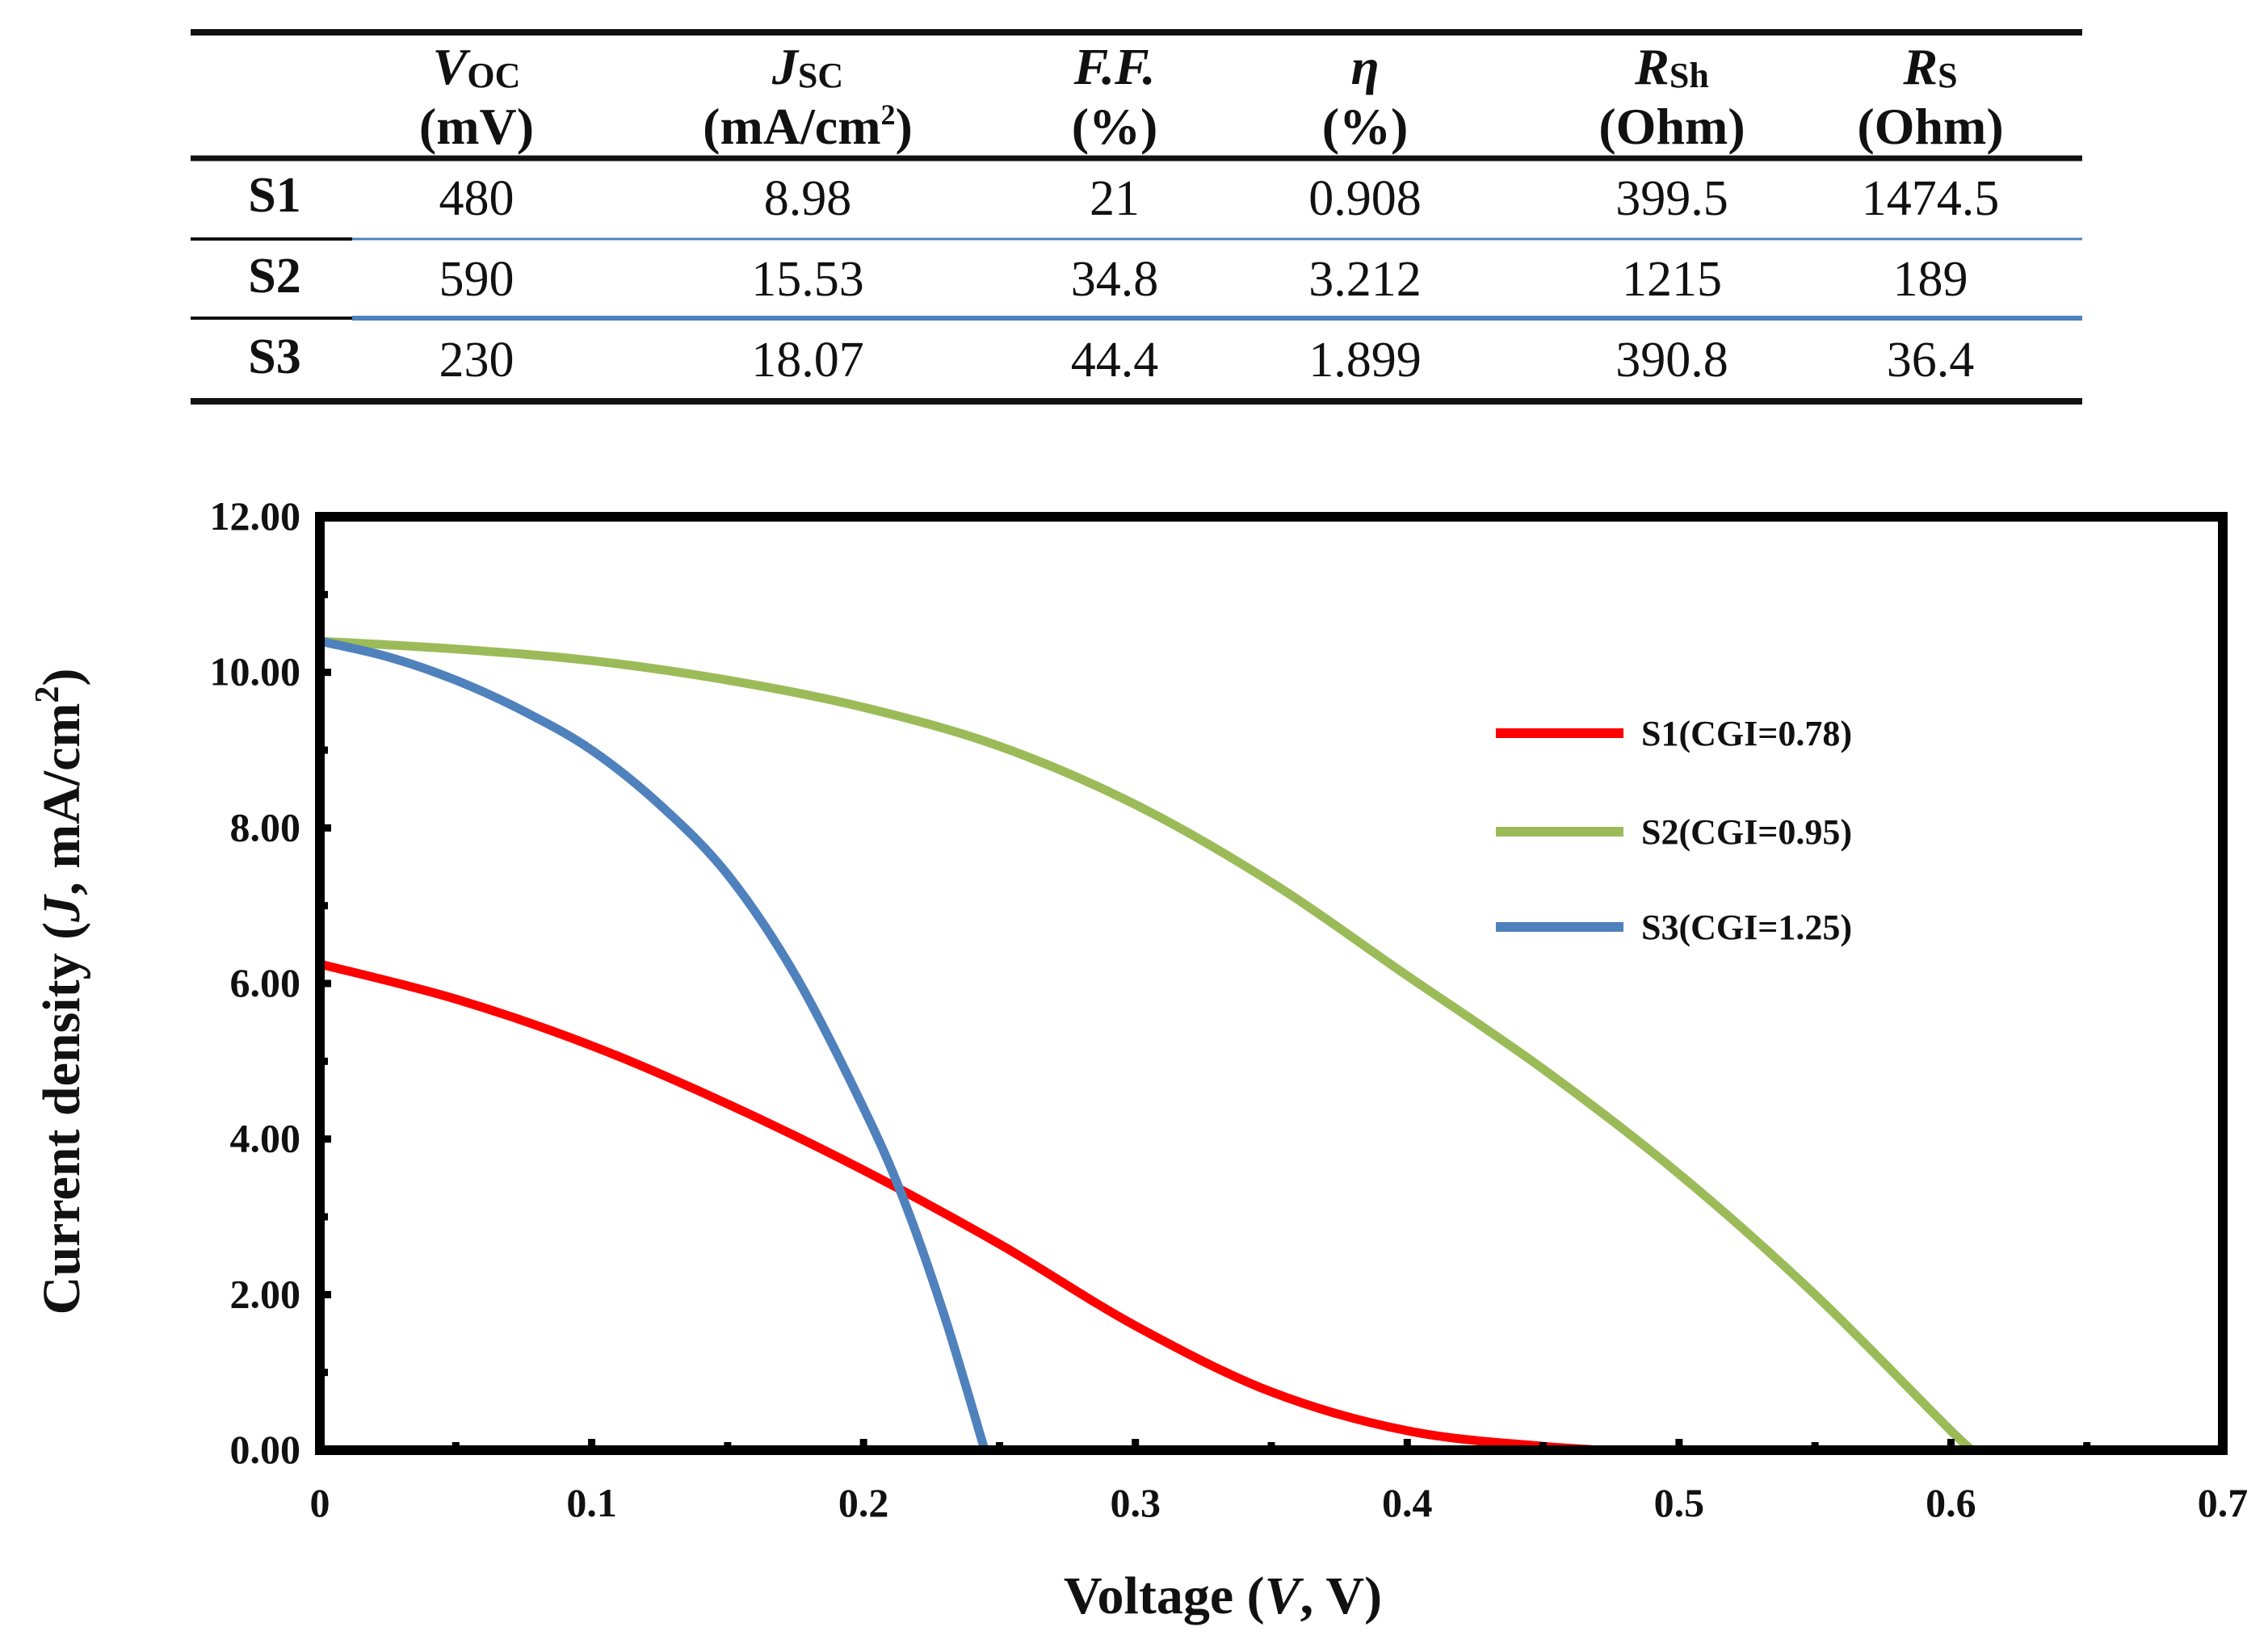  Describe the element at coordinates (476, 361) in the screenshot. I see `table-cell: 230` at that location.